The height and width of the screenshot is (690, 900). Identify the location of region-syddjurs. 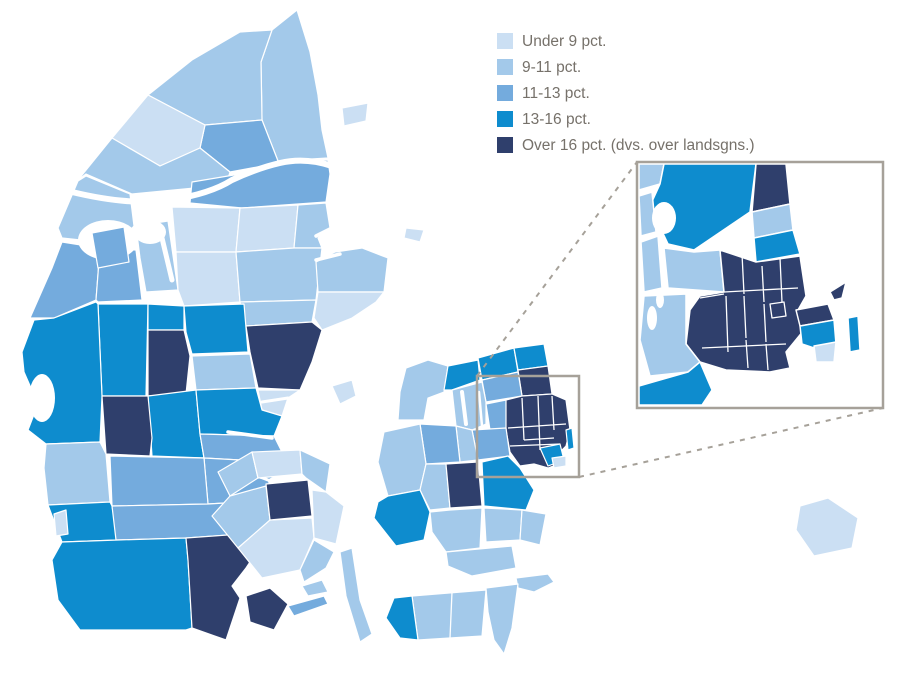
(349, 311).